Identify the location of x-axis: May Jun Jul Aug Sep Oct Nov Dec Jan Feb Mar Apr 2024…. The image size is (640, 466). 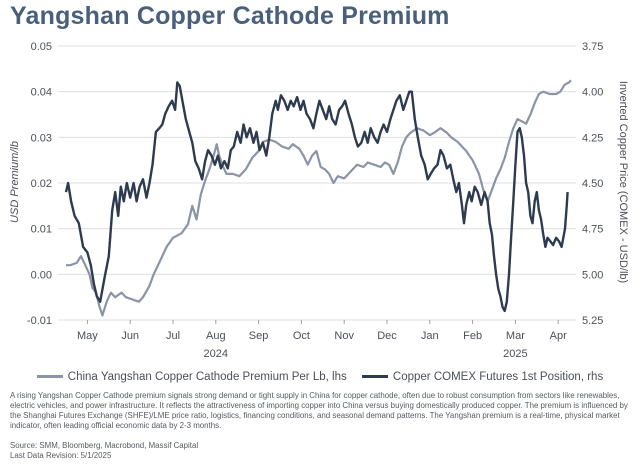
(322, 340).